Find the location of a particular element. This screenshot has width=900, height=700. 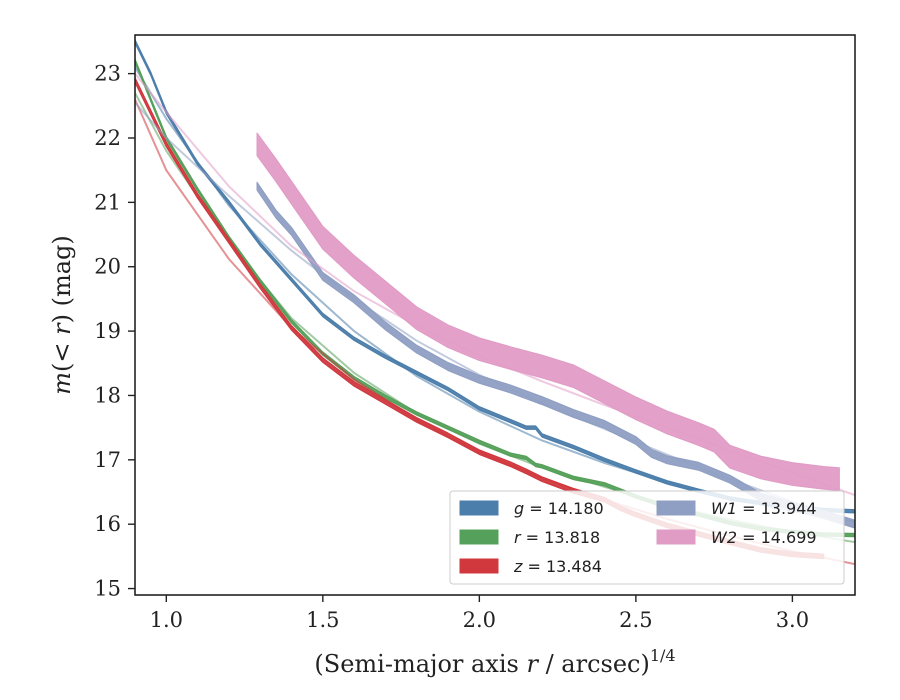

y-tick-label: 18 is located at coordinates (107, 395).